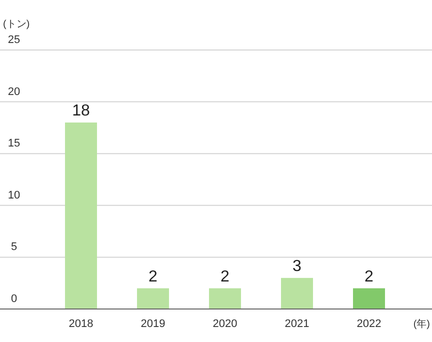  I want to click on data-label: 3, so click(297, 266).